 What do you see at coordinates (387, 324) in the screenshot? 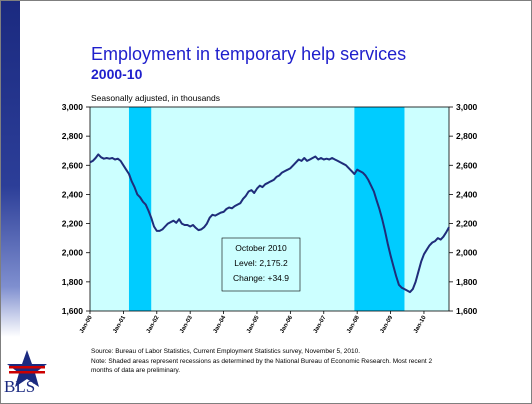
I see `x-tick-label: Jan-09` at bounding box center [387, 324].